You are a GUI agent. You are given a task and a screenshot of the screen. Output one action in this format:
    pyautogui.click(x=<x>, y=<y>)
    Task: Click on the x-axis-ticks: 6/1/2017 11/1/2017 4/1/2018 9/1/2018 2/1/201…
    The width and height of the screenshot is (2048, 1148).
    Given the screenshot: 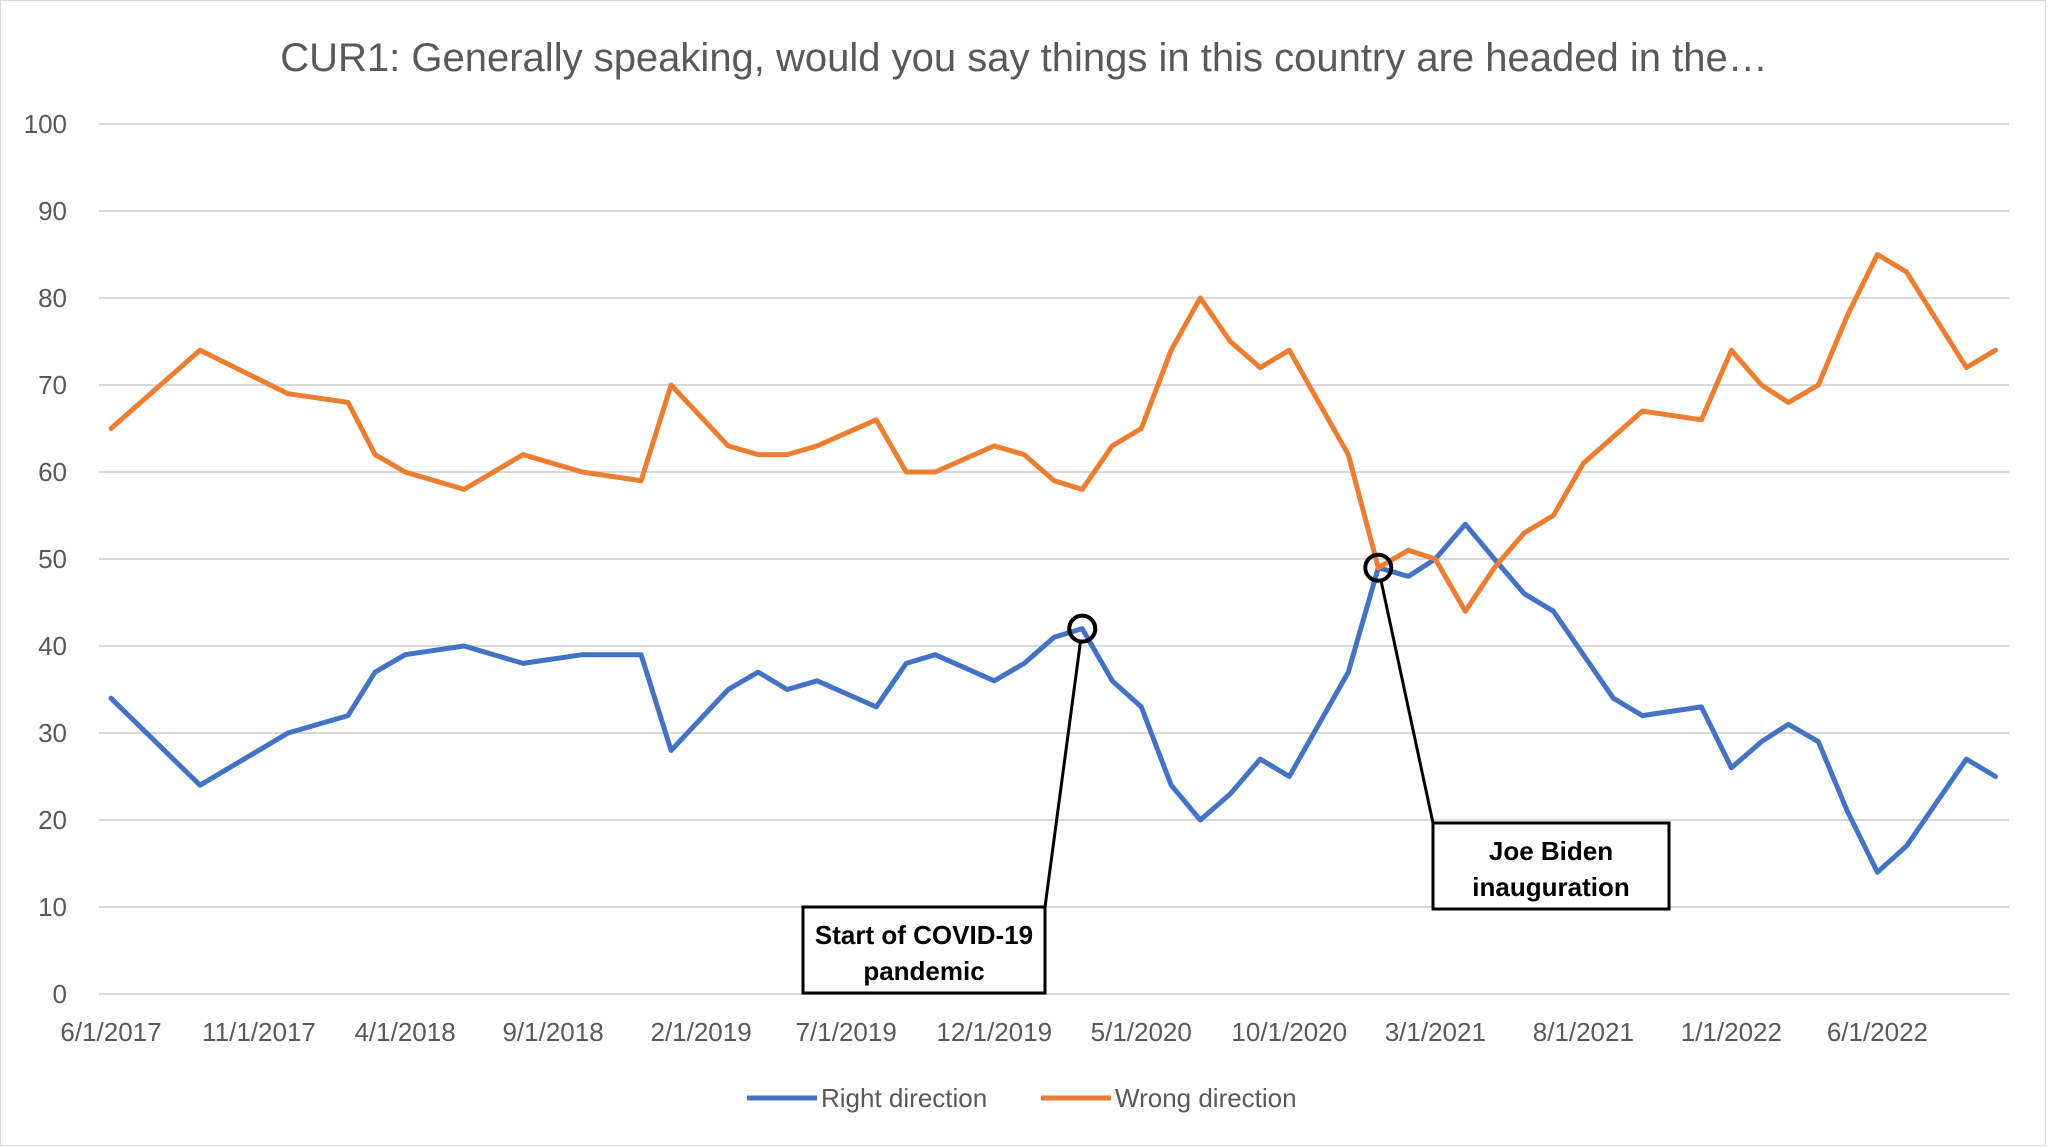 What is the action you would take?
    pyautogui.click(x=994, y=1032)
    